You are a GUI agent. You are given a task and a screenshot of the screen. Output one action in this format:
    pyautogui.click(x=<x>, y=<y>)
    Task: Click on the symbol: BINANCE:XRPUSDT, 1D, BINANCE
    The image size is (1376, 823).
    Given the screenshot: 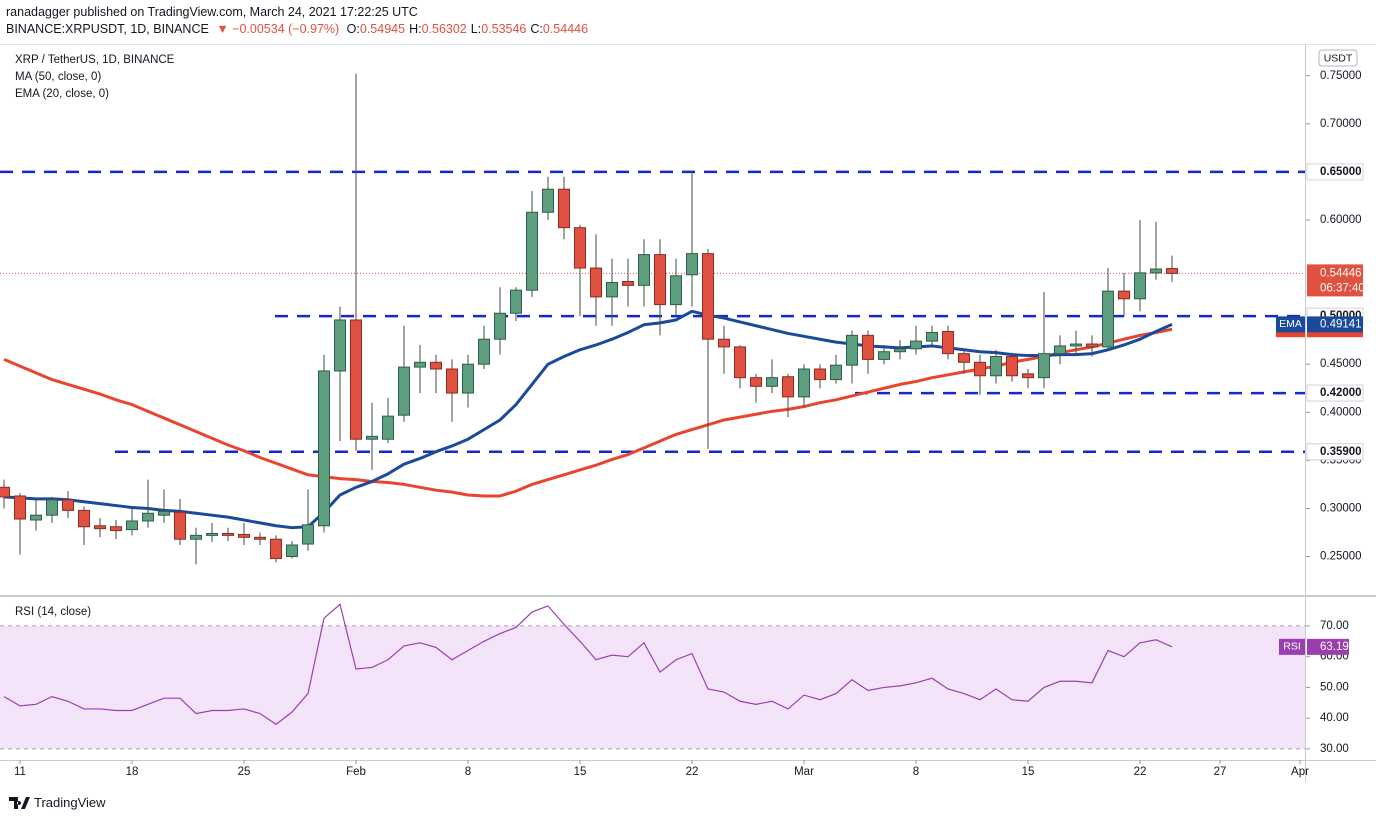 What is the action you would take?
    pyautogui.click(x=107, y=29)
    